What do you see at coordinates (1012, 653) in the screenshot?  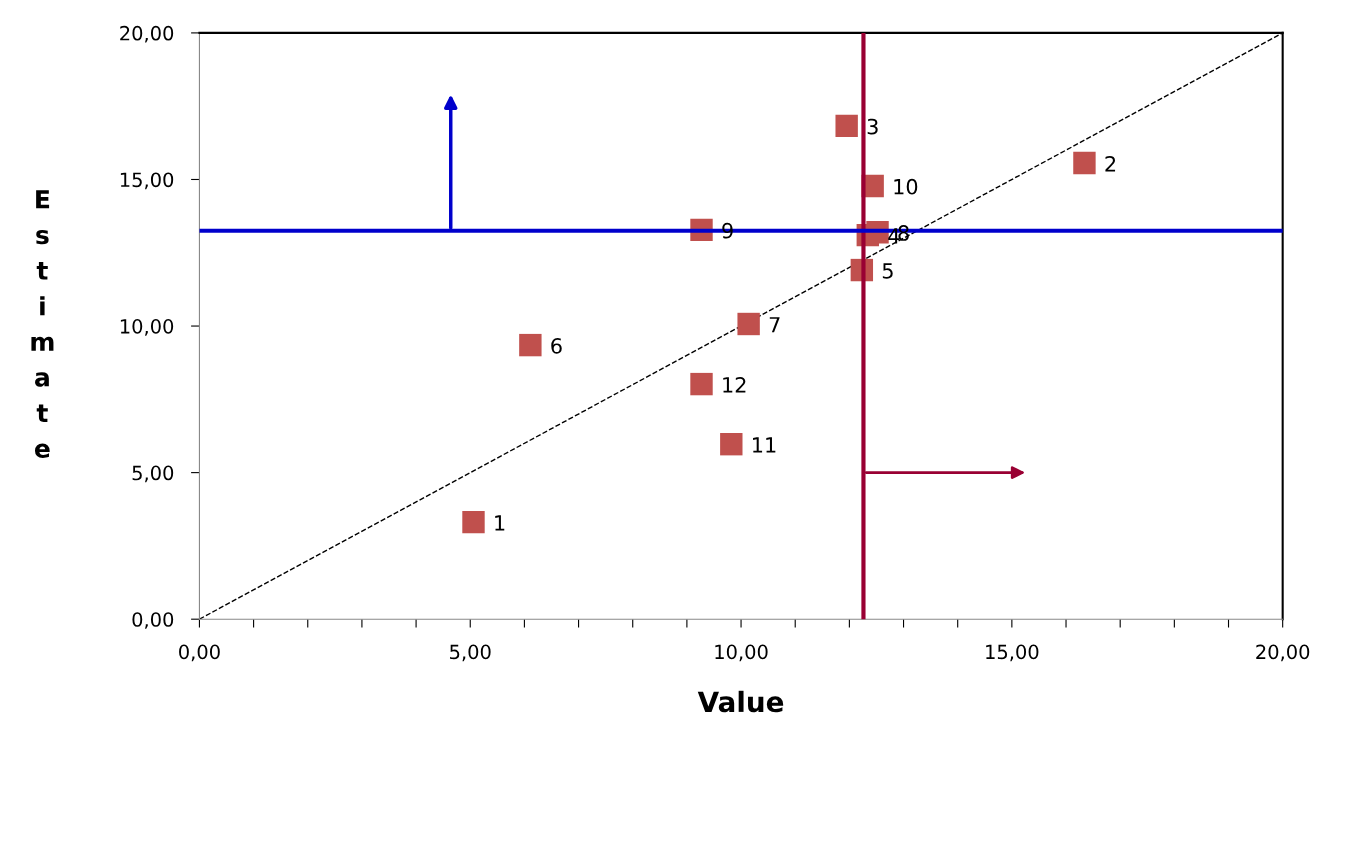 I see `x-tick-label: 15,00` at bounding box center [1012, 653].